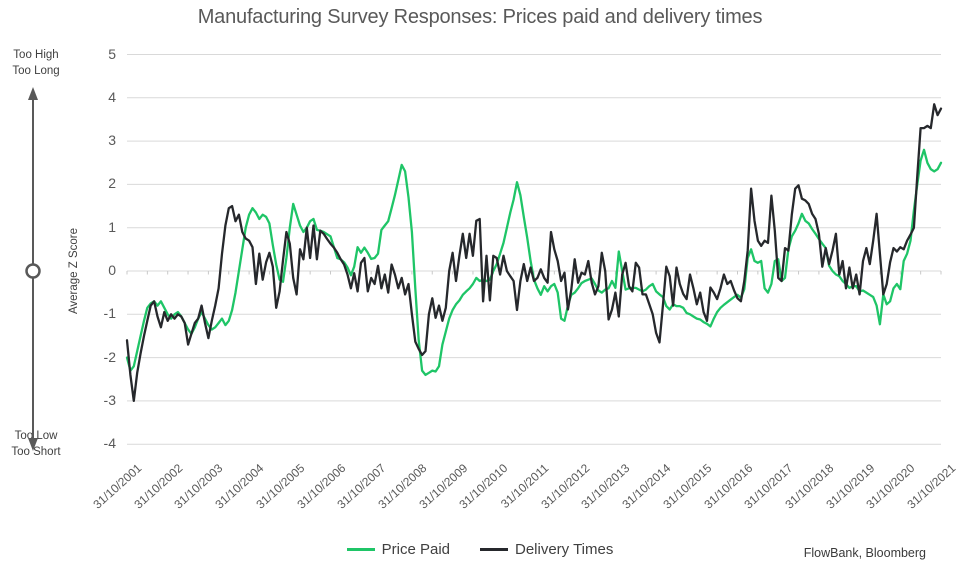 This screenshot has width=960, height=571. What do you see at coordinates (109, 313) in the screenshot?
I see `y-tick-label: -1` at bounding box center [109, 313].